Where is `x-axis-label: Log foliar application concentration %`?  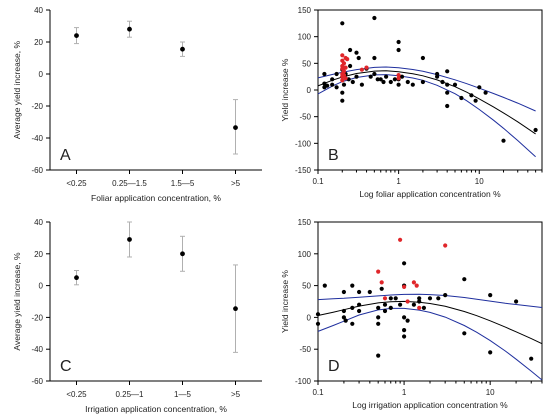 x-axis-label: Log foliar application concentration % is located at coordinates (430, 194).